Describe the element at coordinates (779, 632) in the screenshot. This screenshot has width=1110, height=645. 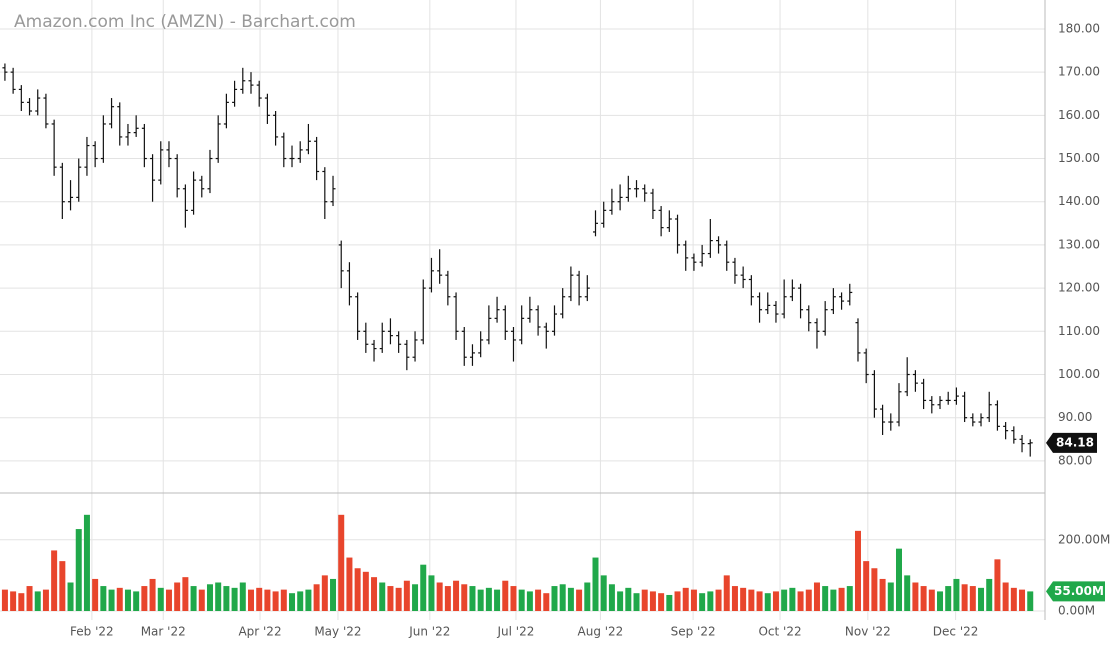
I see `x-tick-label: Oct '22` at that location.